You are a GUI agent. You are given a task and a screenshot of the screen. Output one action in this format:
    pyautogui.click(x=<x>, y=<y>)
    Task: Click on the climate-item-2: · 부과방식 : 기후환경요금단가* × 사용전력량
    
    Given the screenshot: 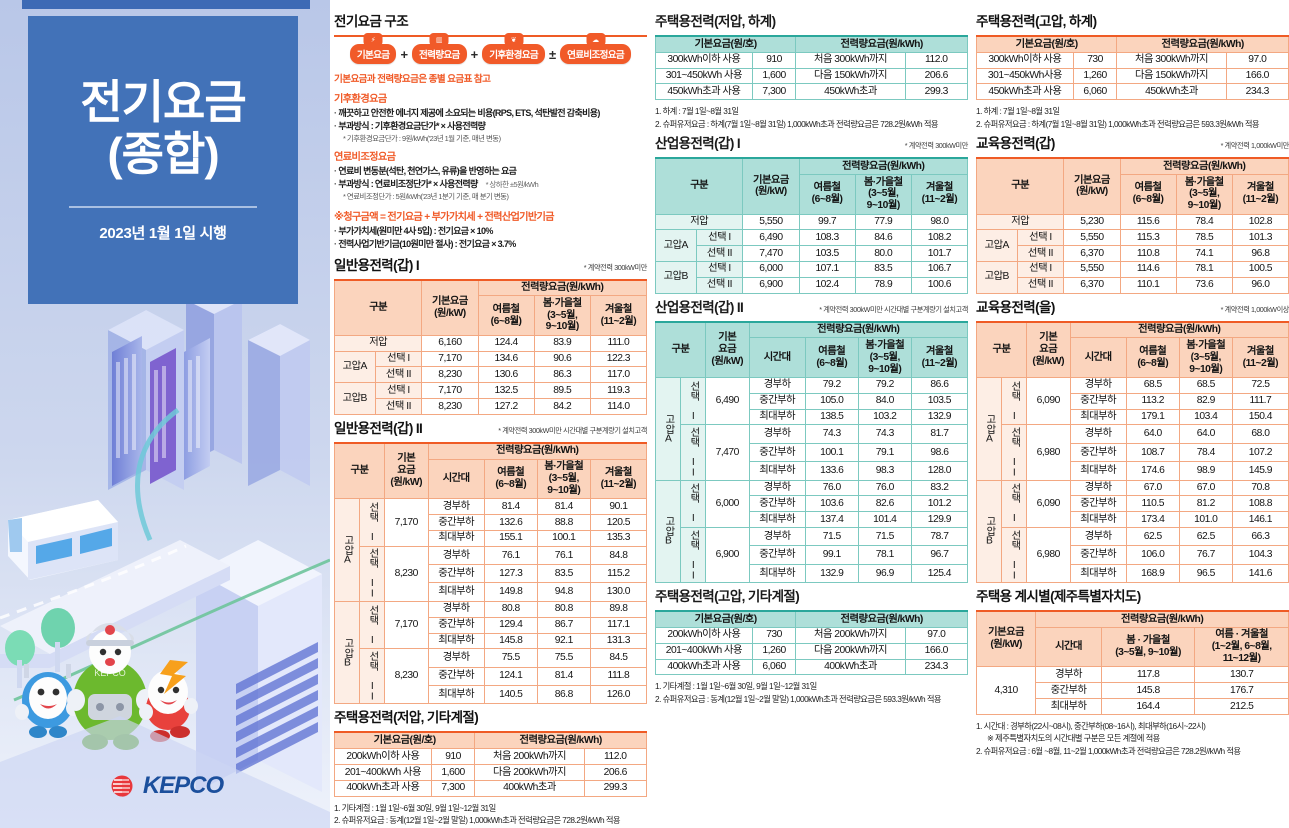 What is the action you would take?
    pyautogui.click(x=410, y=126)
    